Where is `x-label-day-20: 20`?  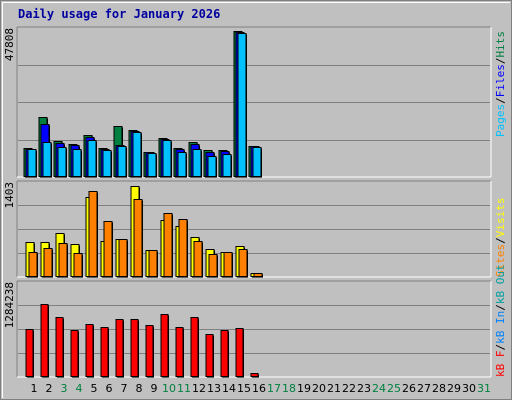
x-label-day-20: 20 is located at coordinates (319, 388).